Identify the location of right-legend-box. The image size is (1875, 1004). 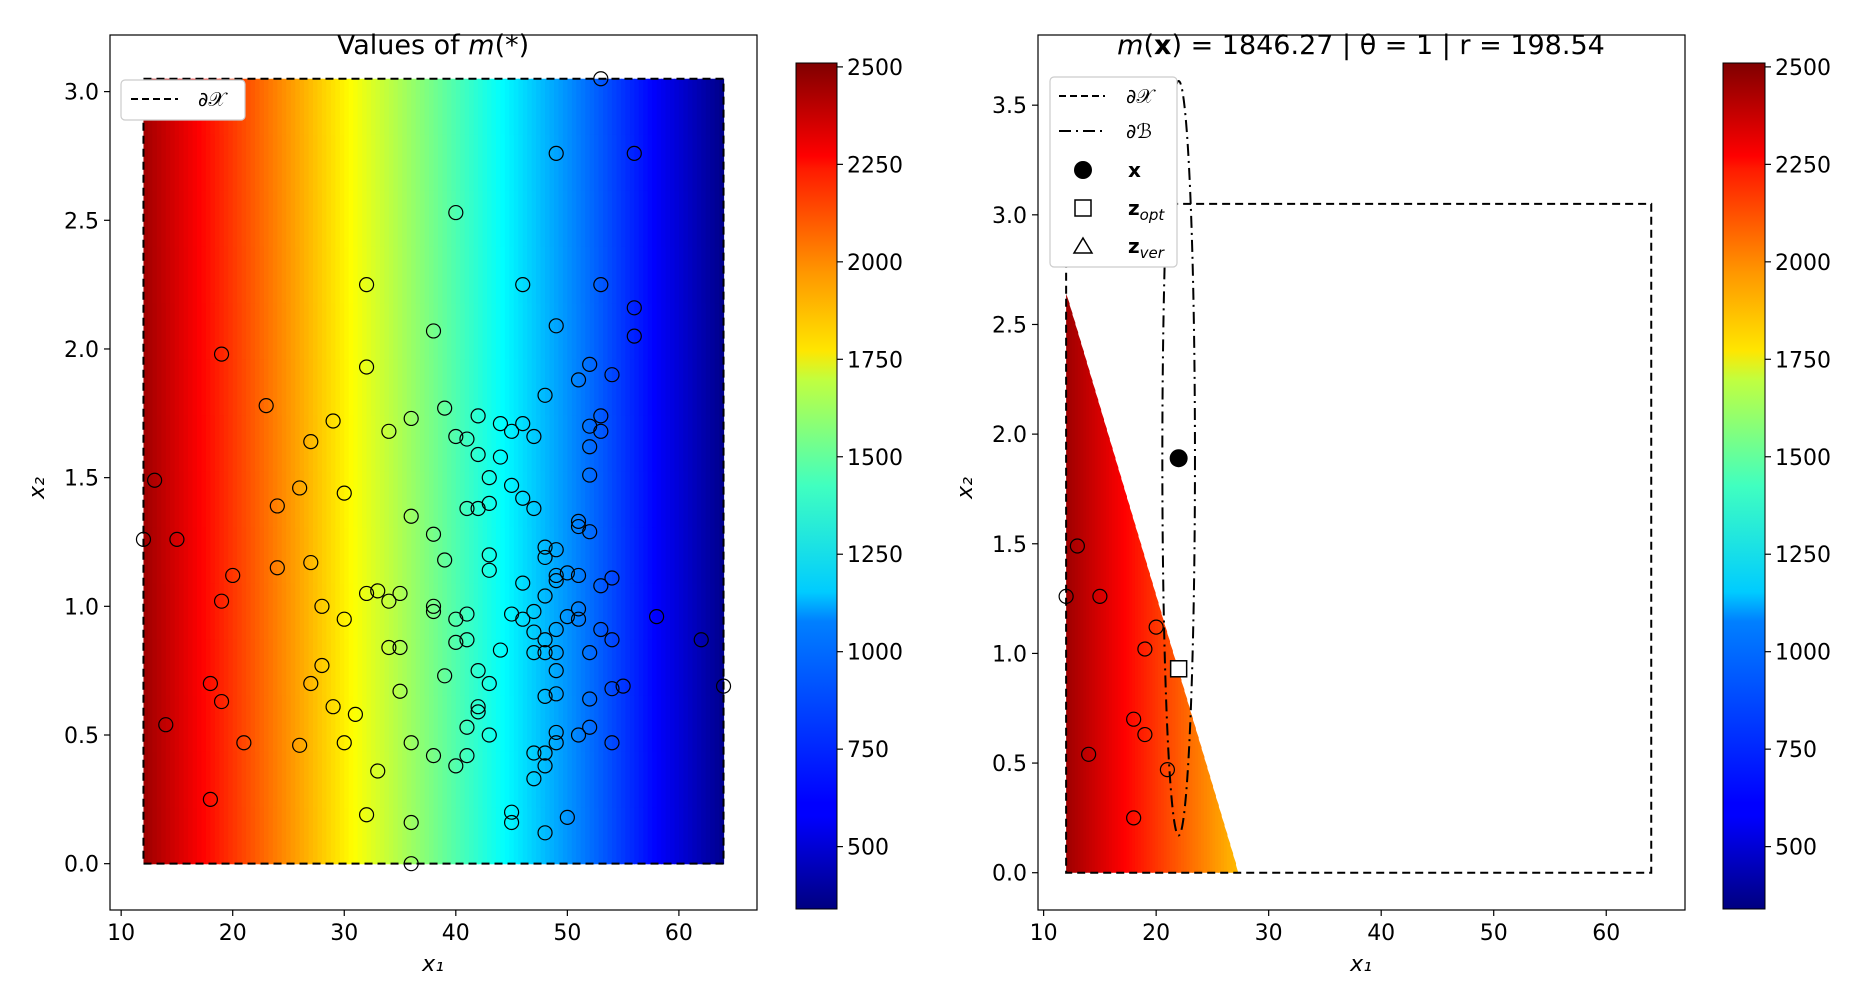
(1113, 172).